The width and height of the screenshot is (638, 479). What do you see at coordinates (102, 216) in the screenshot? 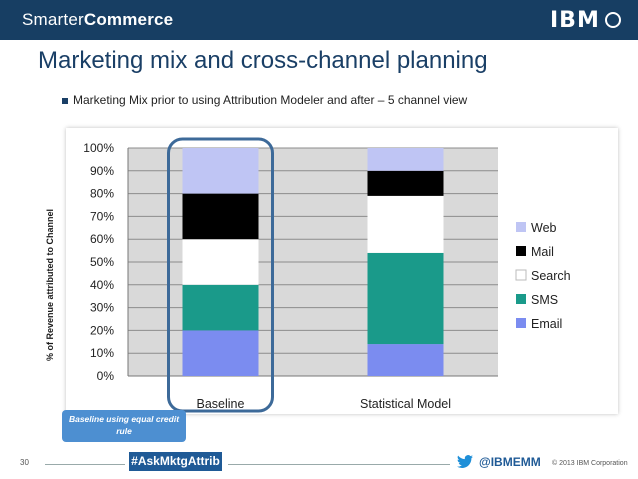
I see `y-tick-label: 70%` at bounding box center [102, 216].